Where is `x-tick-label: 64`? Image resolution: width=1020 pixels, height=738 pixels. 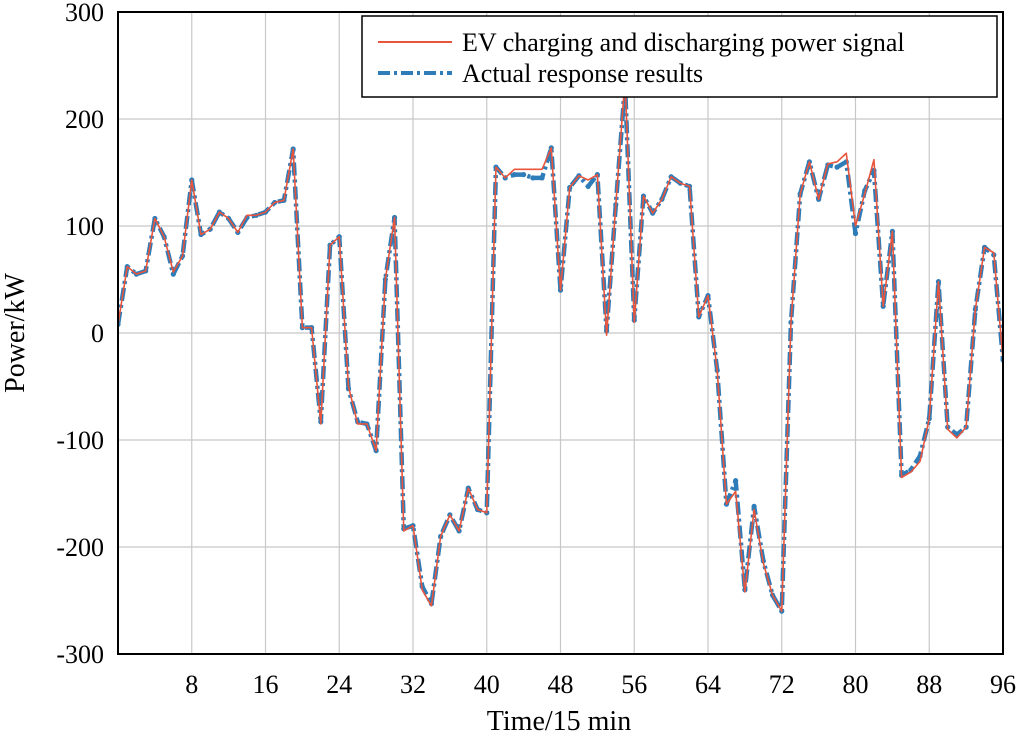
x-tick-label: 64 is located at coordinates (708, 684).